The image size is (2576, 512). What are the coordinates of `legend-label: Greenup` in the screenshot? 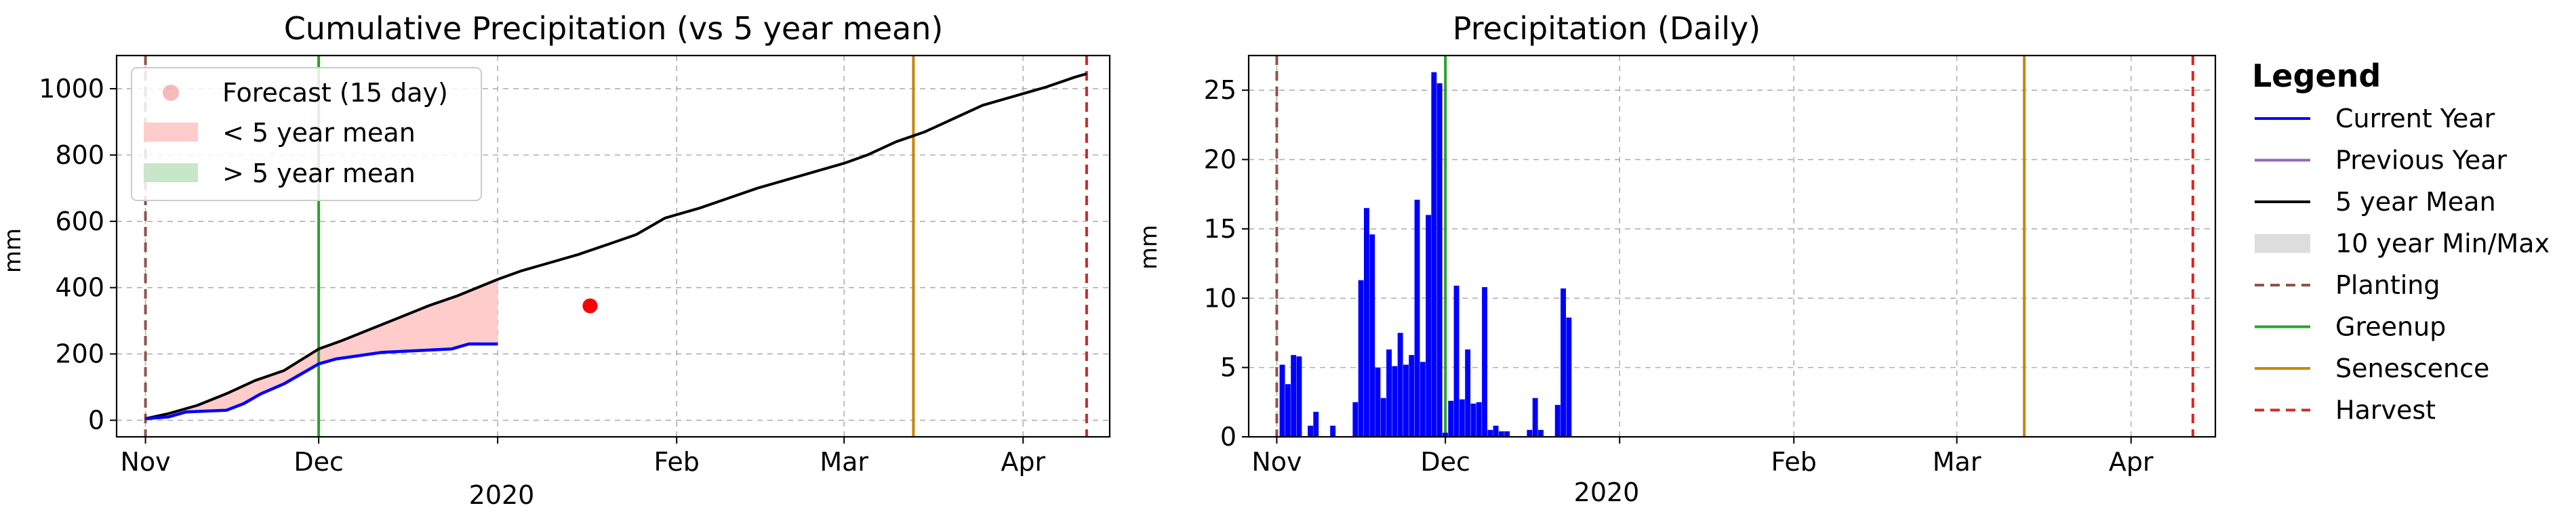 It's located at (2390, 327).